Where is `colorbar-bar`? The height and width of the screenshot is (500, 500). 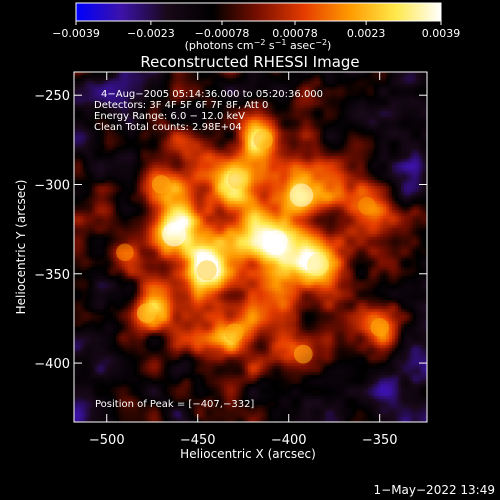 colorbar-bar is located at coordinates (258, 12).